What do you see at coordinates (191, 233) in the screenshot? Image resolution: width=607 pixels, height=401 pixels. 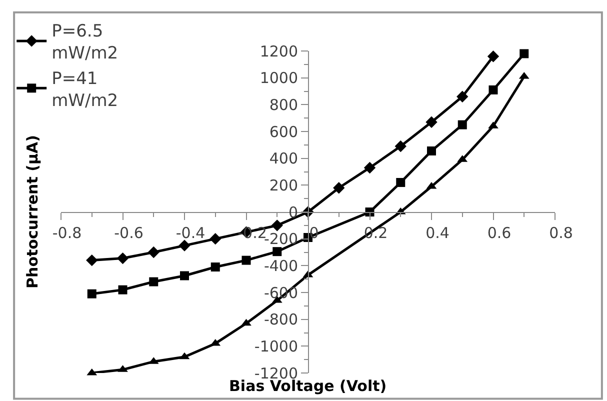 I see `x-tick-label: -0.4` at bounding box center [191, 233].